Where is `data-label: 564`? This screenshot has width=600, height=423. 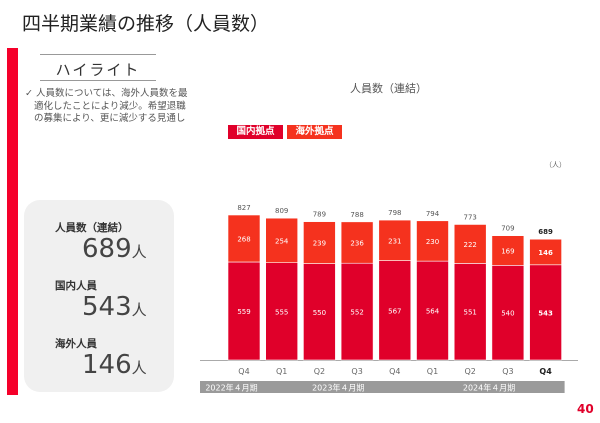
data-label: 564 is located at coordinates (433, 312).